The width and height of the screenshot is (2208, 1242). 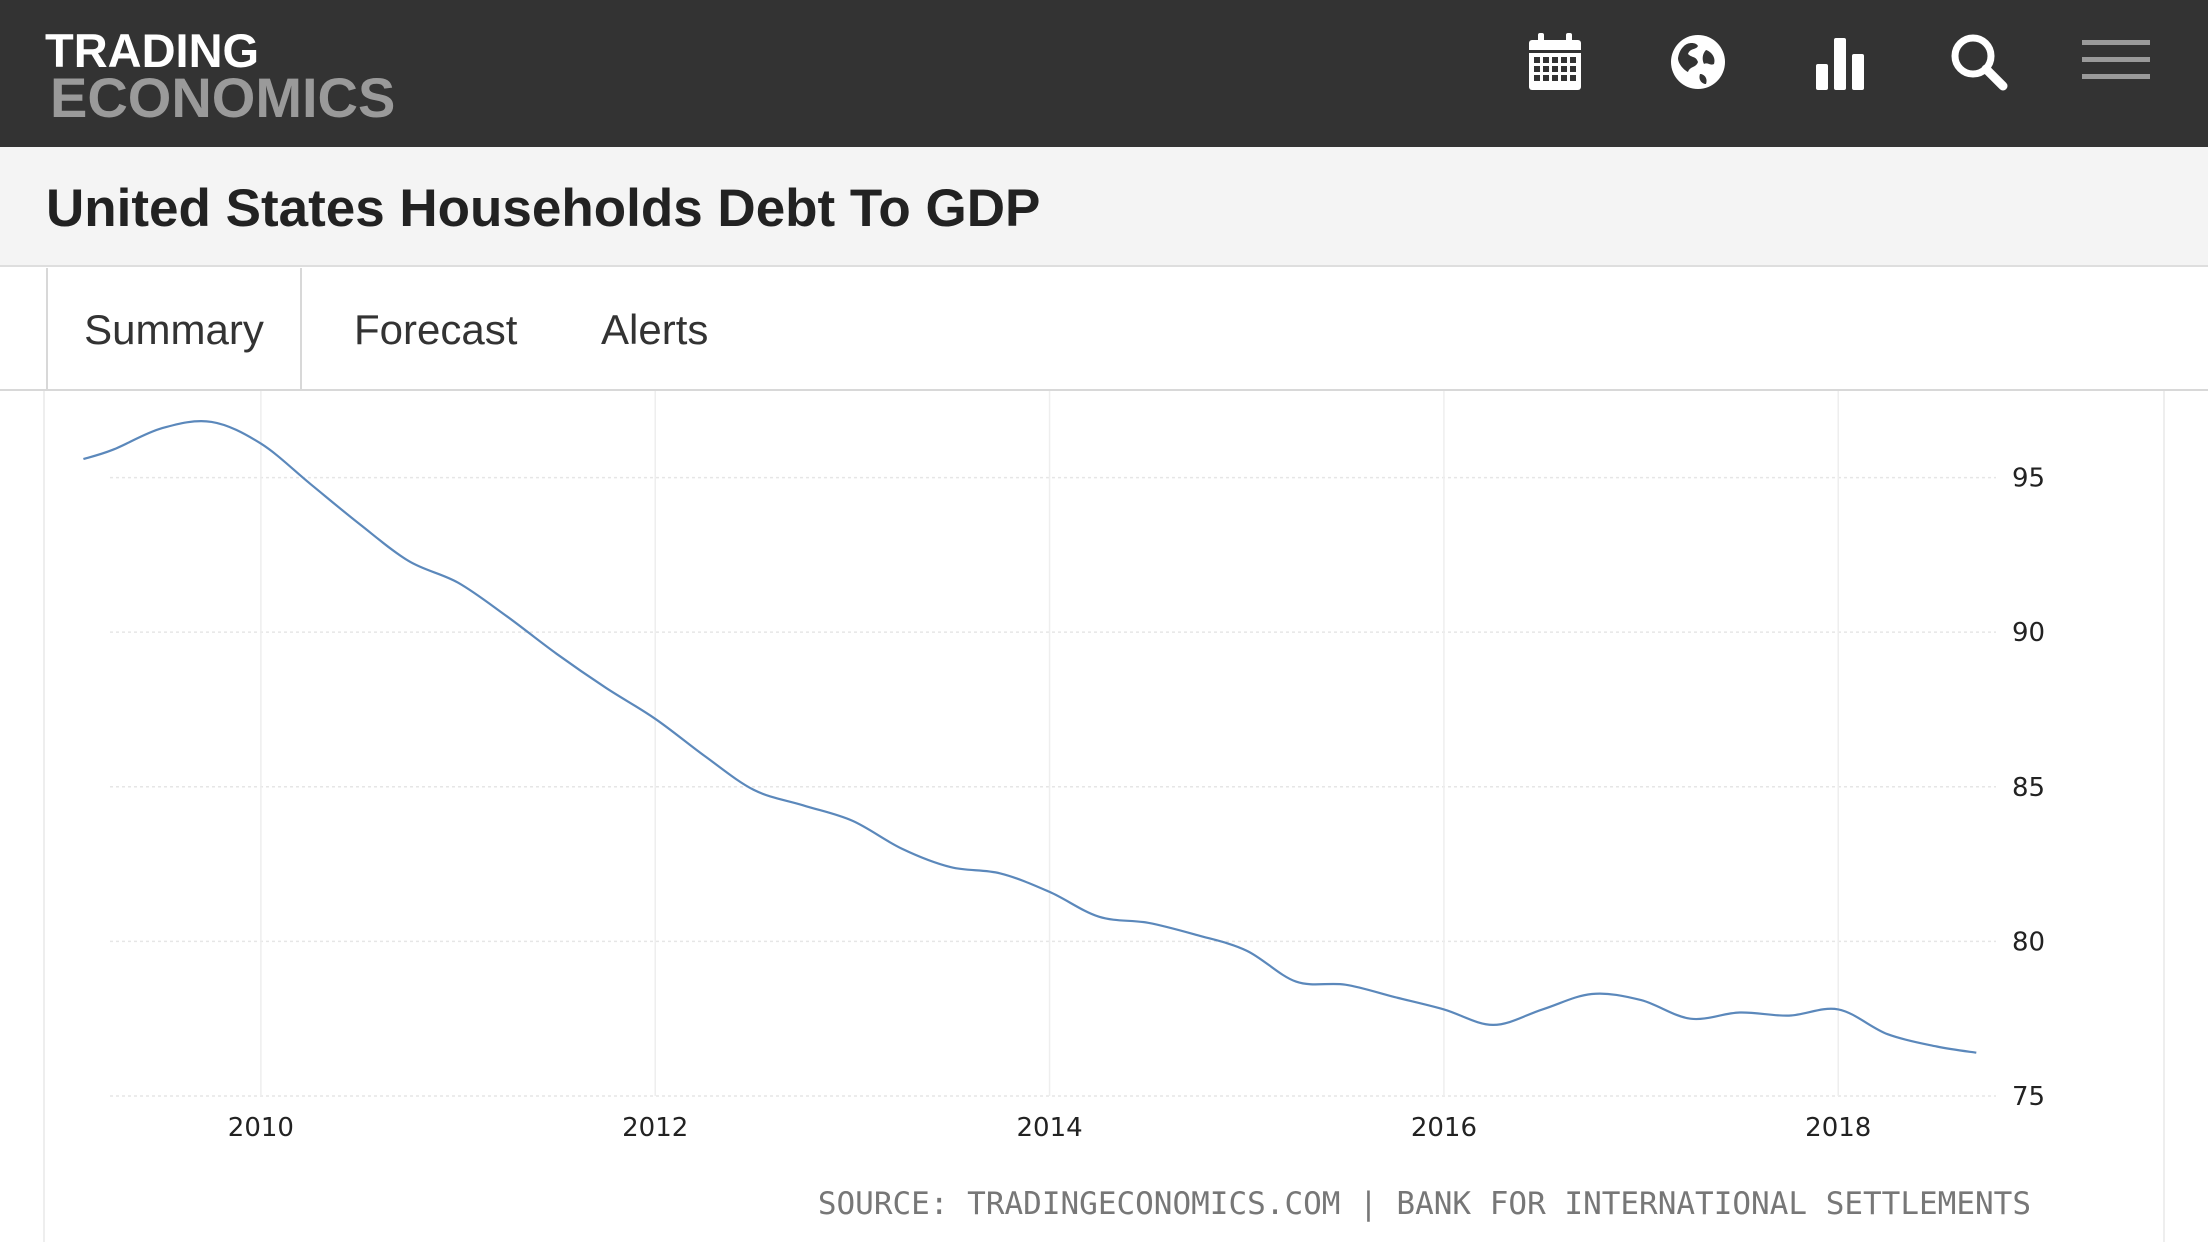 What do you see at coordinates (2028, 1097) in the screenshot?
I see `y-tick-label: 75` at bounding box center [2028, 1097].